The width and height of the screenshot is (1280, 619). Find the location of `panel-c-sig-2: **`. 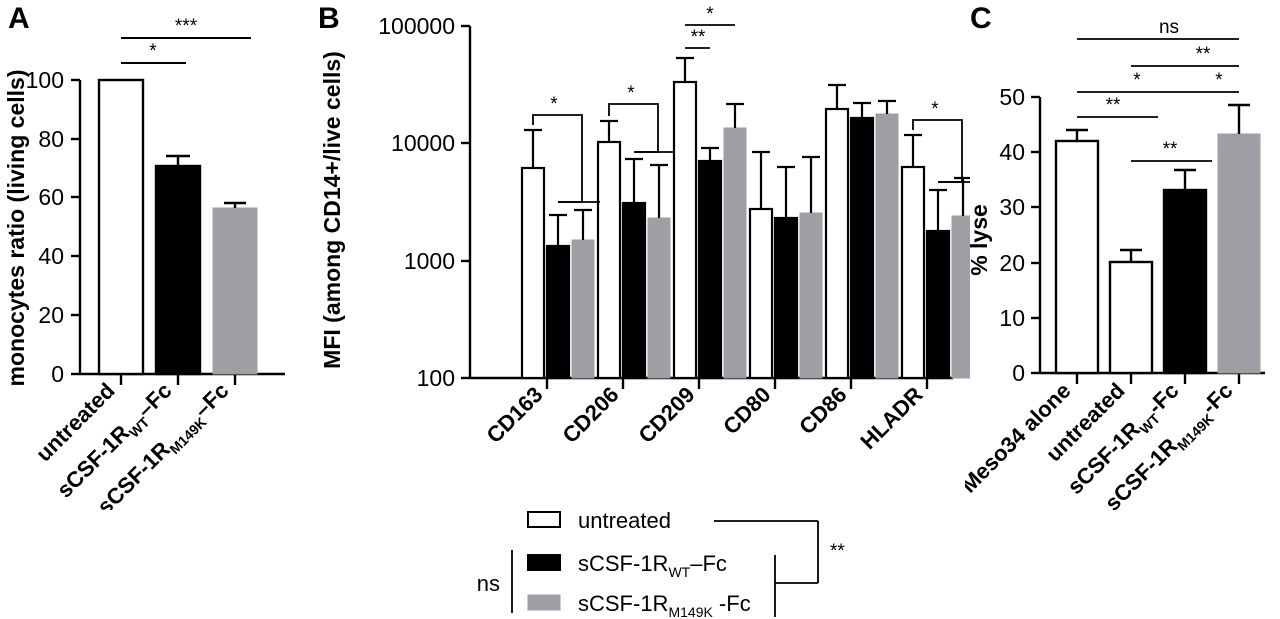

panel-c-sig-2: ** is located at coordinates (1203, 54).